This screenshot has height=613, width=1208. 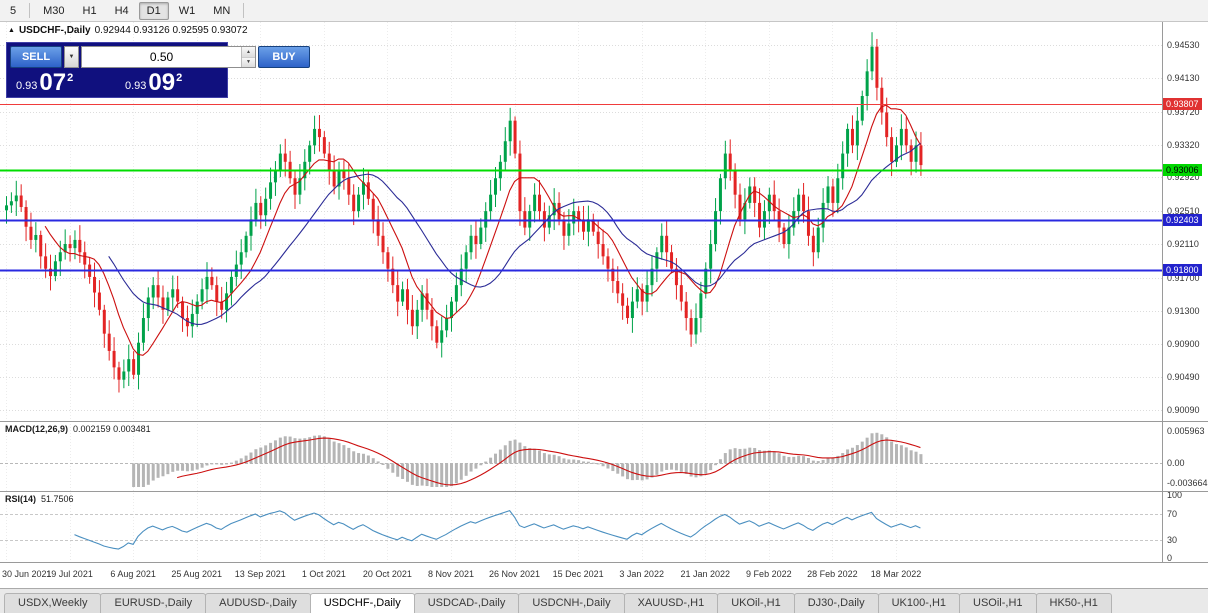 What do you see at coordinates (1073, 603) in the screenshot?
I see `tab-hk50-h1: HK50-,H1` at bounding box center [1073, 603].